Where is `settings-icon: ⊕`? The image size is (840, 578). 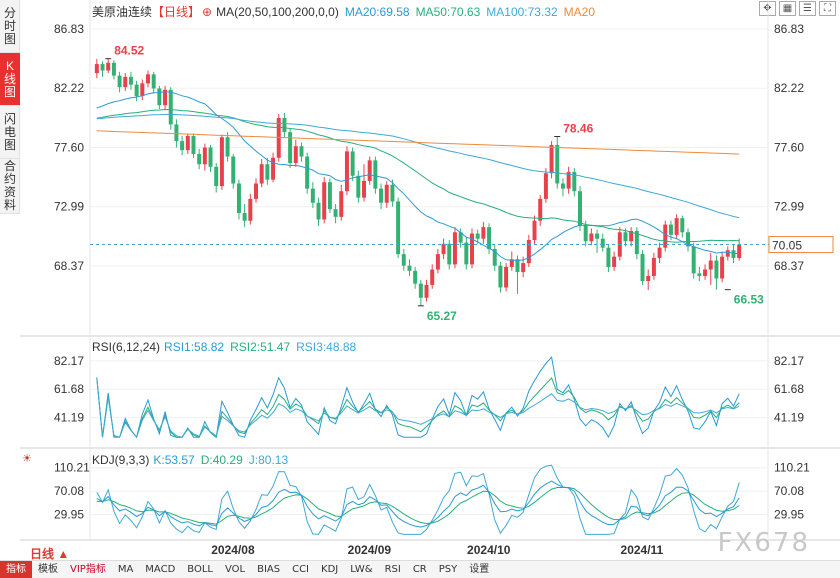 settings-icon: ⊕ is located at coordinates (207, 12).